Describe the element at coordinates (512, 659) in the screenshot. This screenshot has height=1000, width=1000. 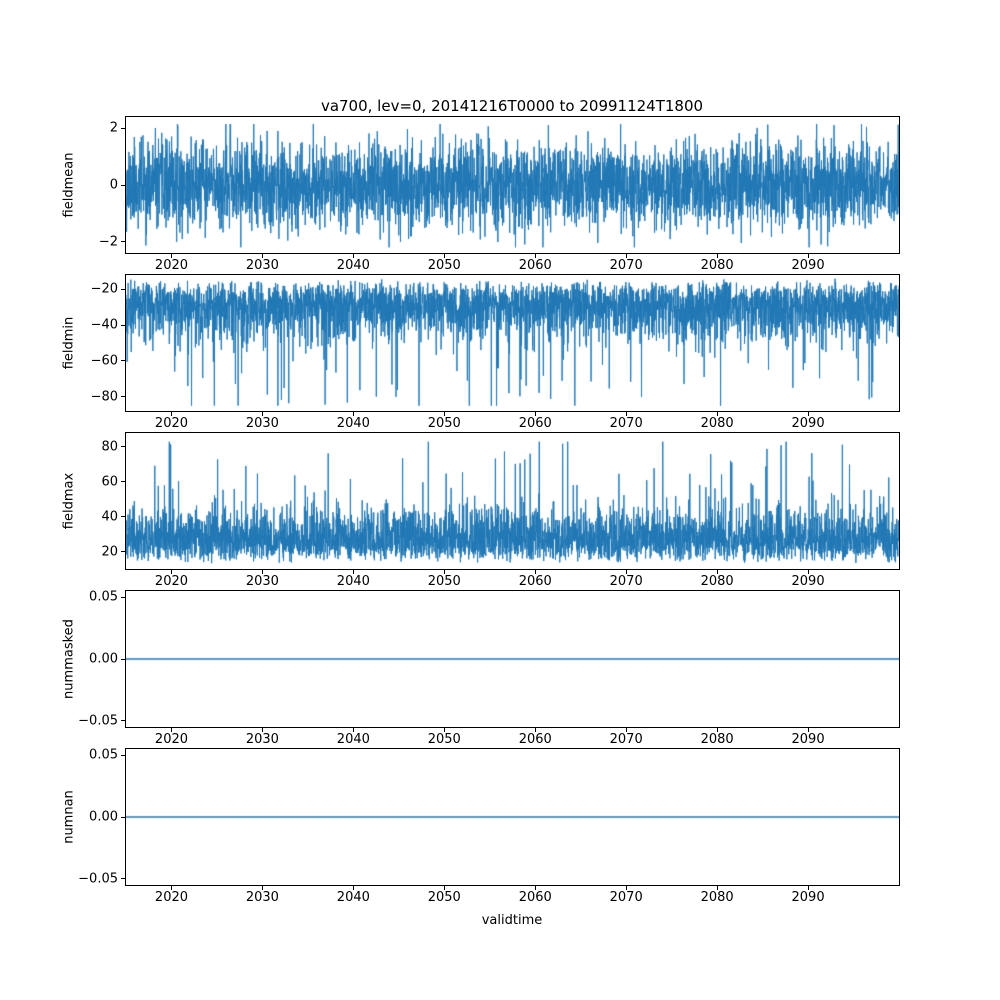
I see `nummasked-plot-canvas` at that location.